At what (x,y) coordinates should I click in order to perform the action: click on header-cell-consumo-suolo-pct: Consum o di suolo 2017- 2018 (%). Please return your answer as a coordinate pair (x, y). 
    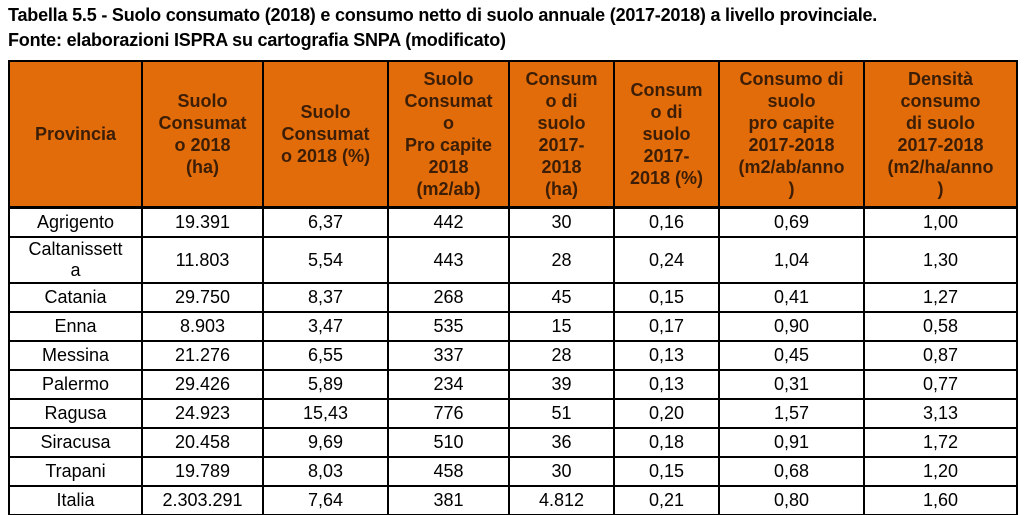
    Looking at the image, I should click on (666, 134).